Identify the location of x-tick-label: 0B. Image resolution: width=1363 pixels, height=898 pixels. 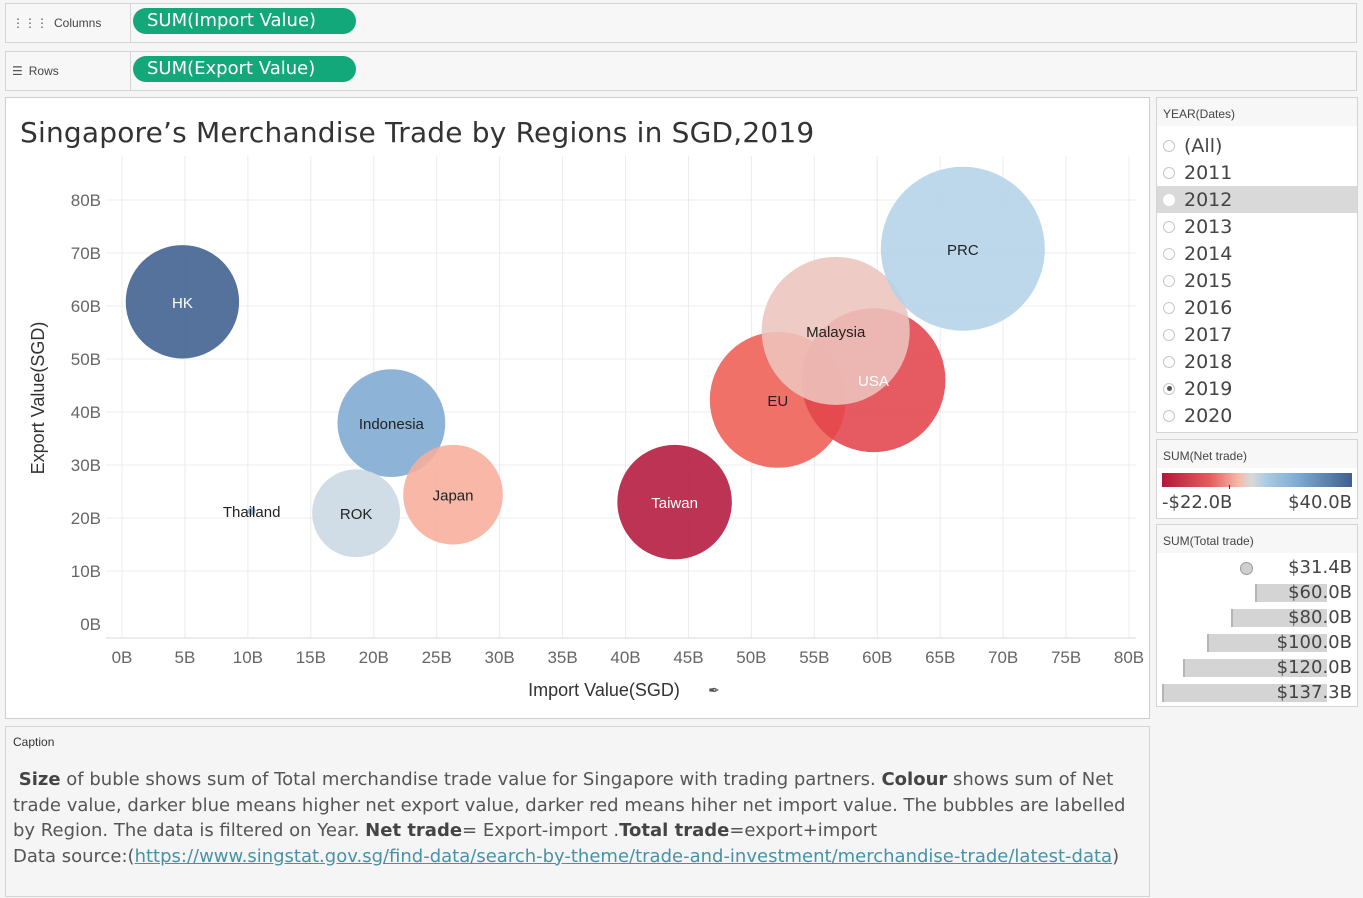
(122, 657).